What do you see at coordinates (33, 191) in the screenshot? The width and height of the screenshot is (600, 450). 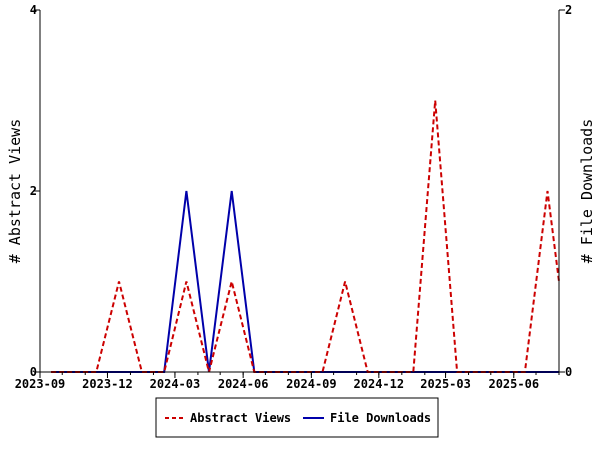 I see `y-left-tick-label: 2` at bounding box center [33, 191].